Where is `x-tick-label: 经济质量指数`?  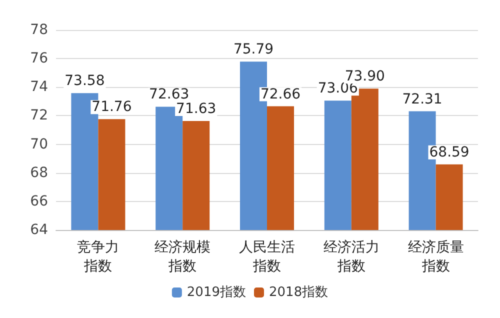
x-tick-label: 经济质量指数 is located at coordinates (436, 257).